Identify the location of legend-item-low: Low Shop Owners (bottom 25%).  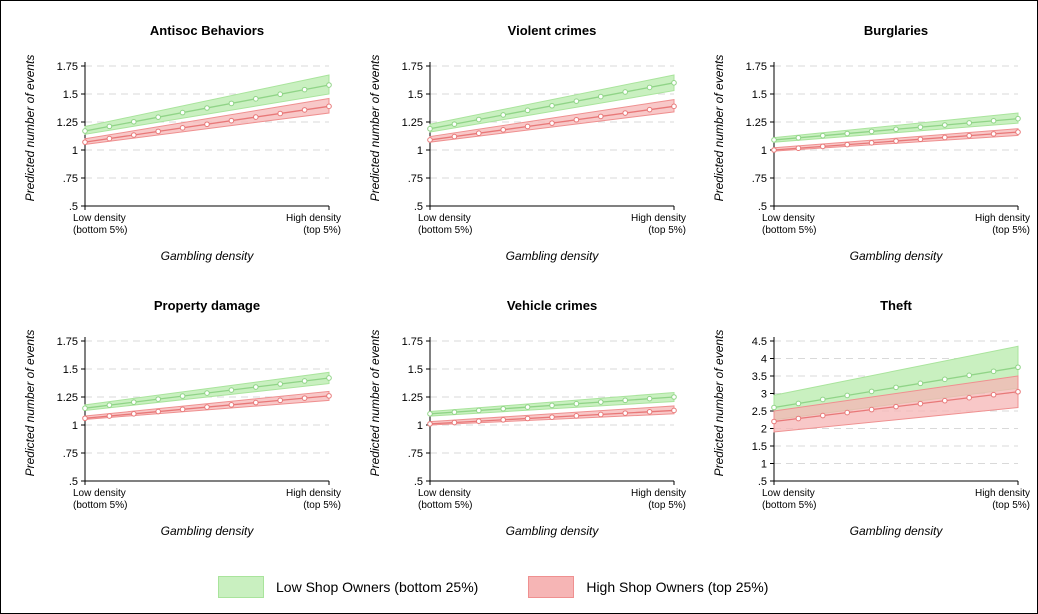
(348, 587).